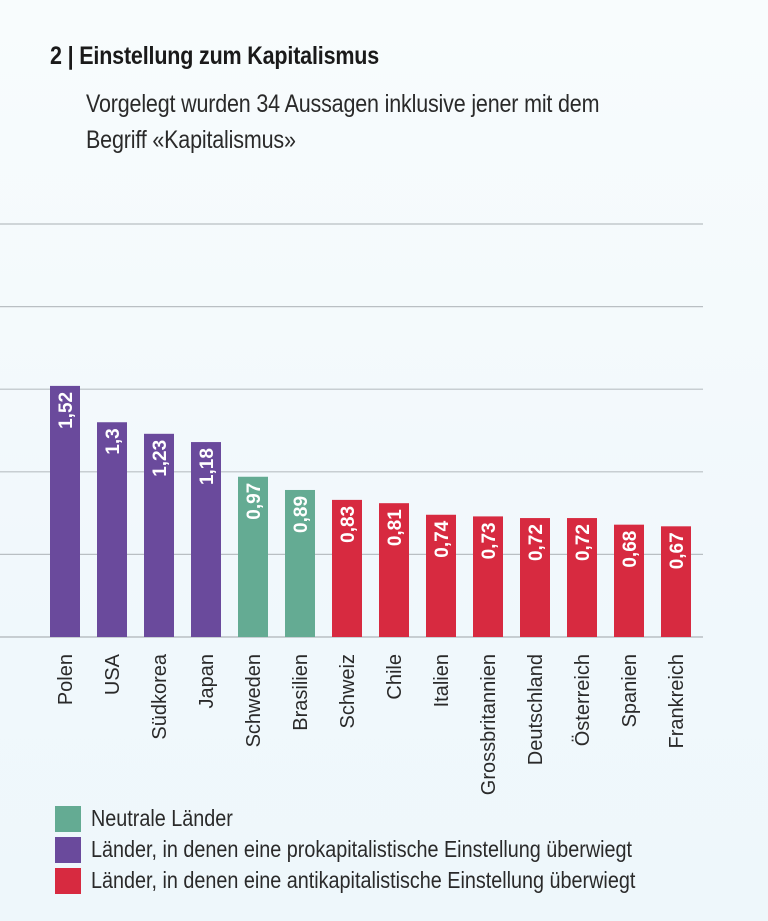 The height and width of the screenshot is (921, 768). I want to click on x-tick-label: Brasilien, so click(301, 692).